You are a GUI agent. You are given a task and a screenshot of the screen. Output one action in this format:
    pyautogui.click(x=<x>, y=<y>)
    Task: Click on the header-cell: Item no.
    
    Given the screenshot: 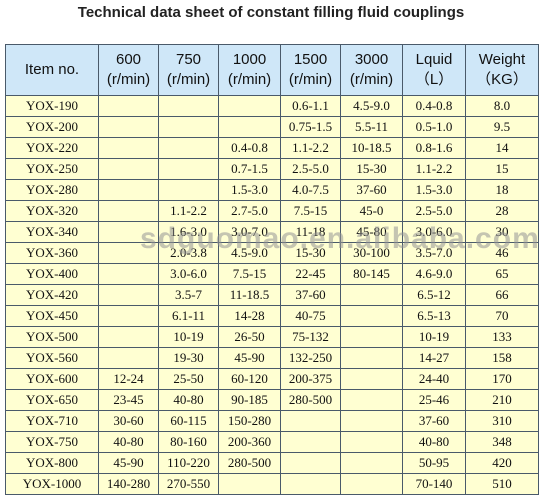 What is the action you would take?
    pyautogui.click(x=52, y=70)
    